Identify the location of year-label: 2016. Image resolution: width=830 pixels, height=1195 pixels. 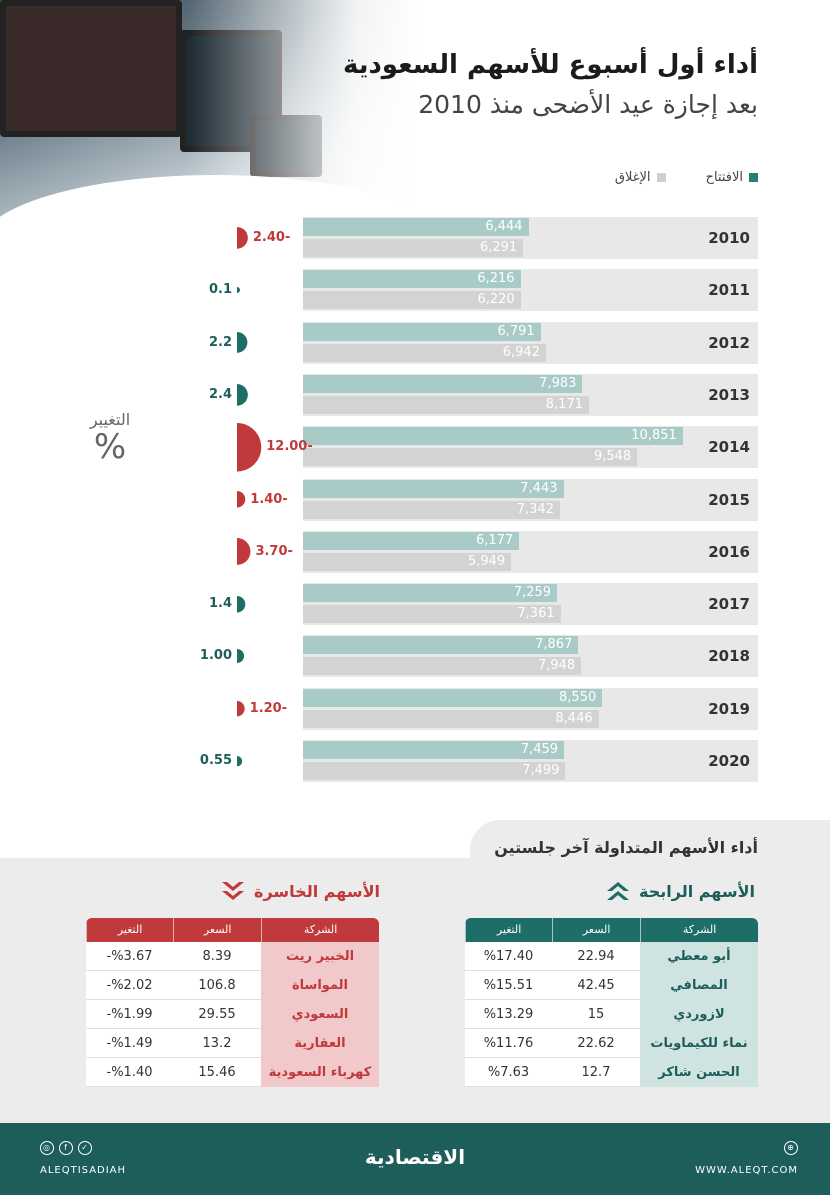
(729, 551).